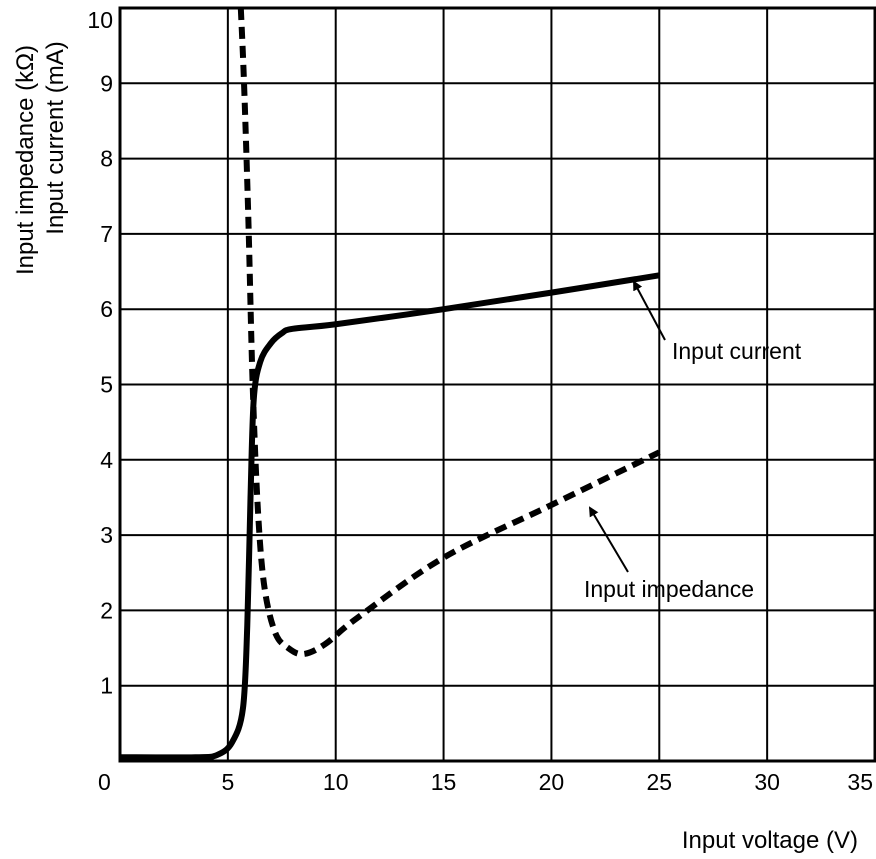 The height and width of the screenshot is (859, 876). I want to click on y-tick-label: 6, so click(106, 309).